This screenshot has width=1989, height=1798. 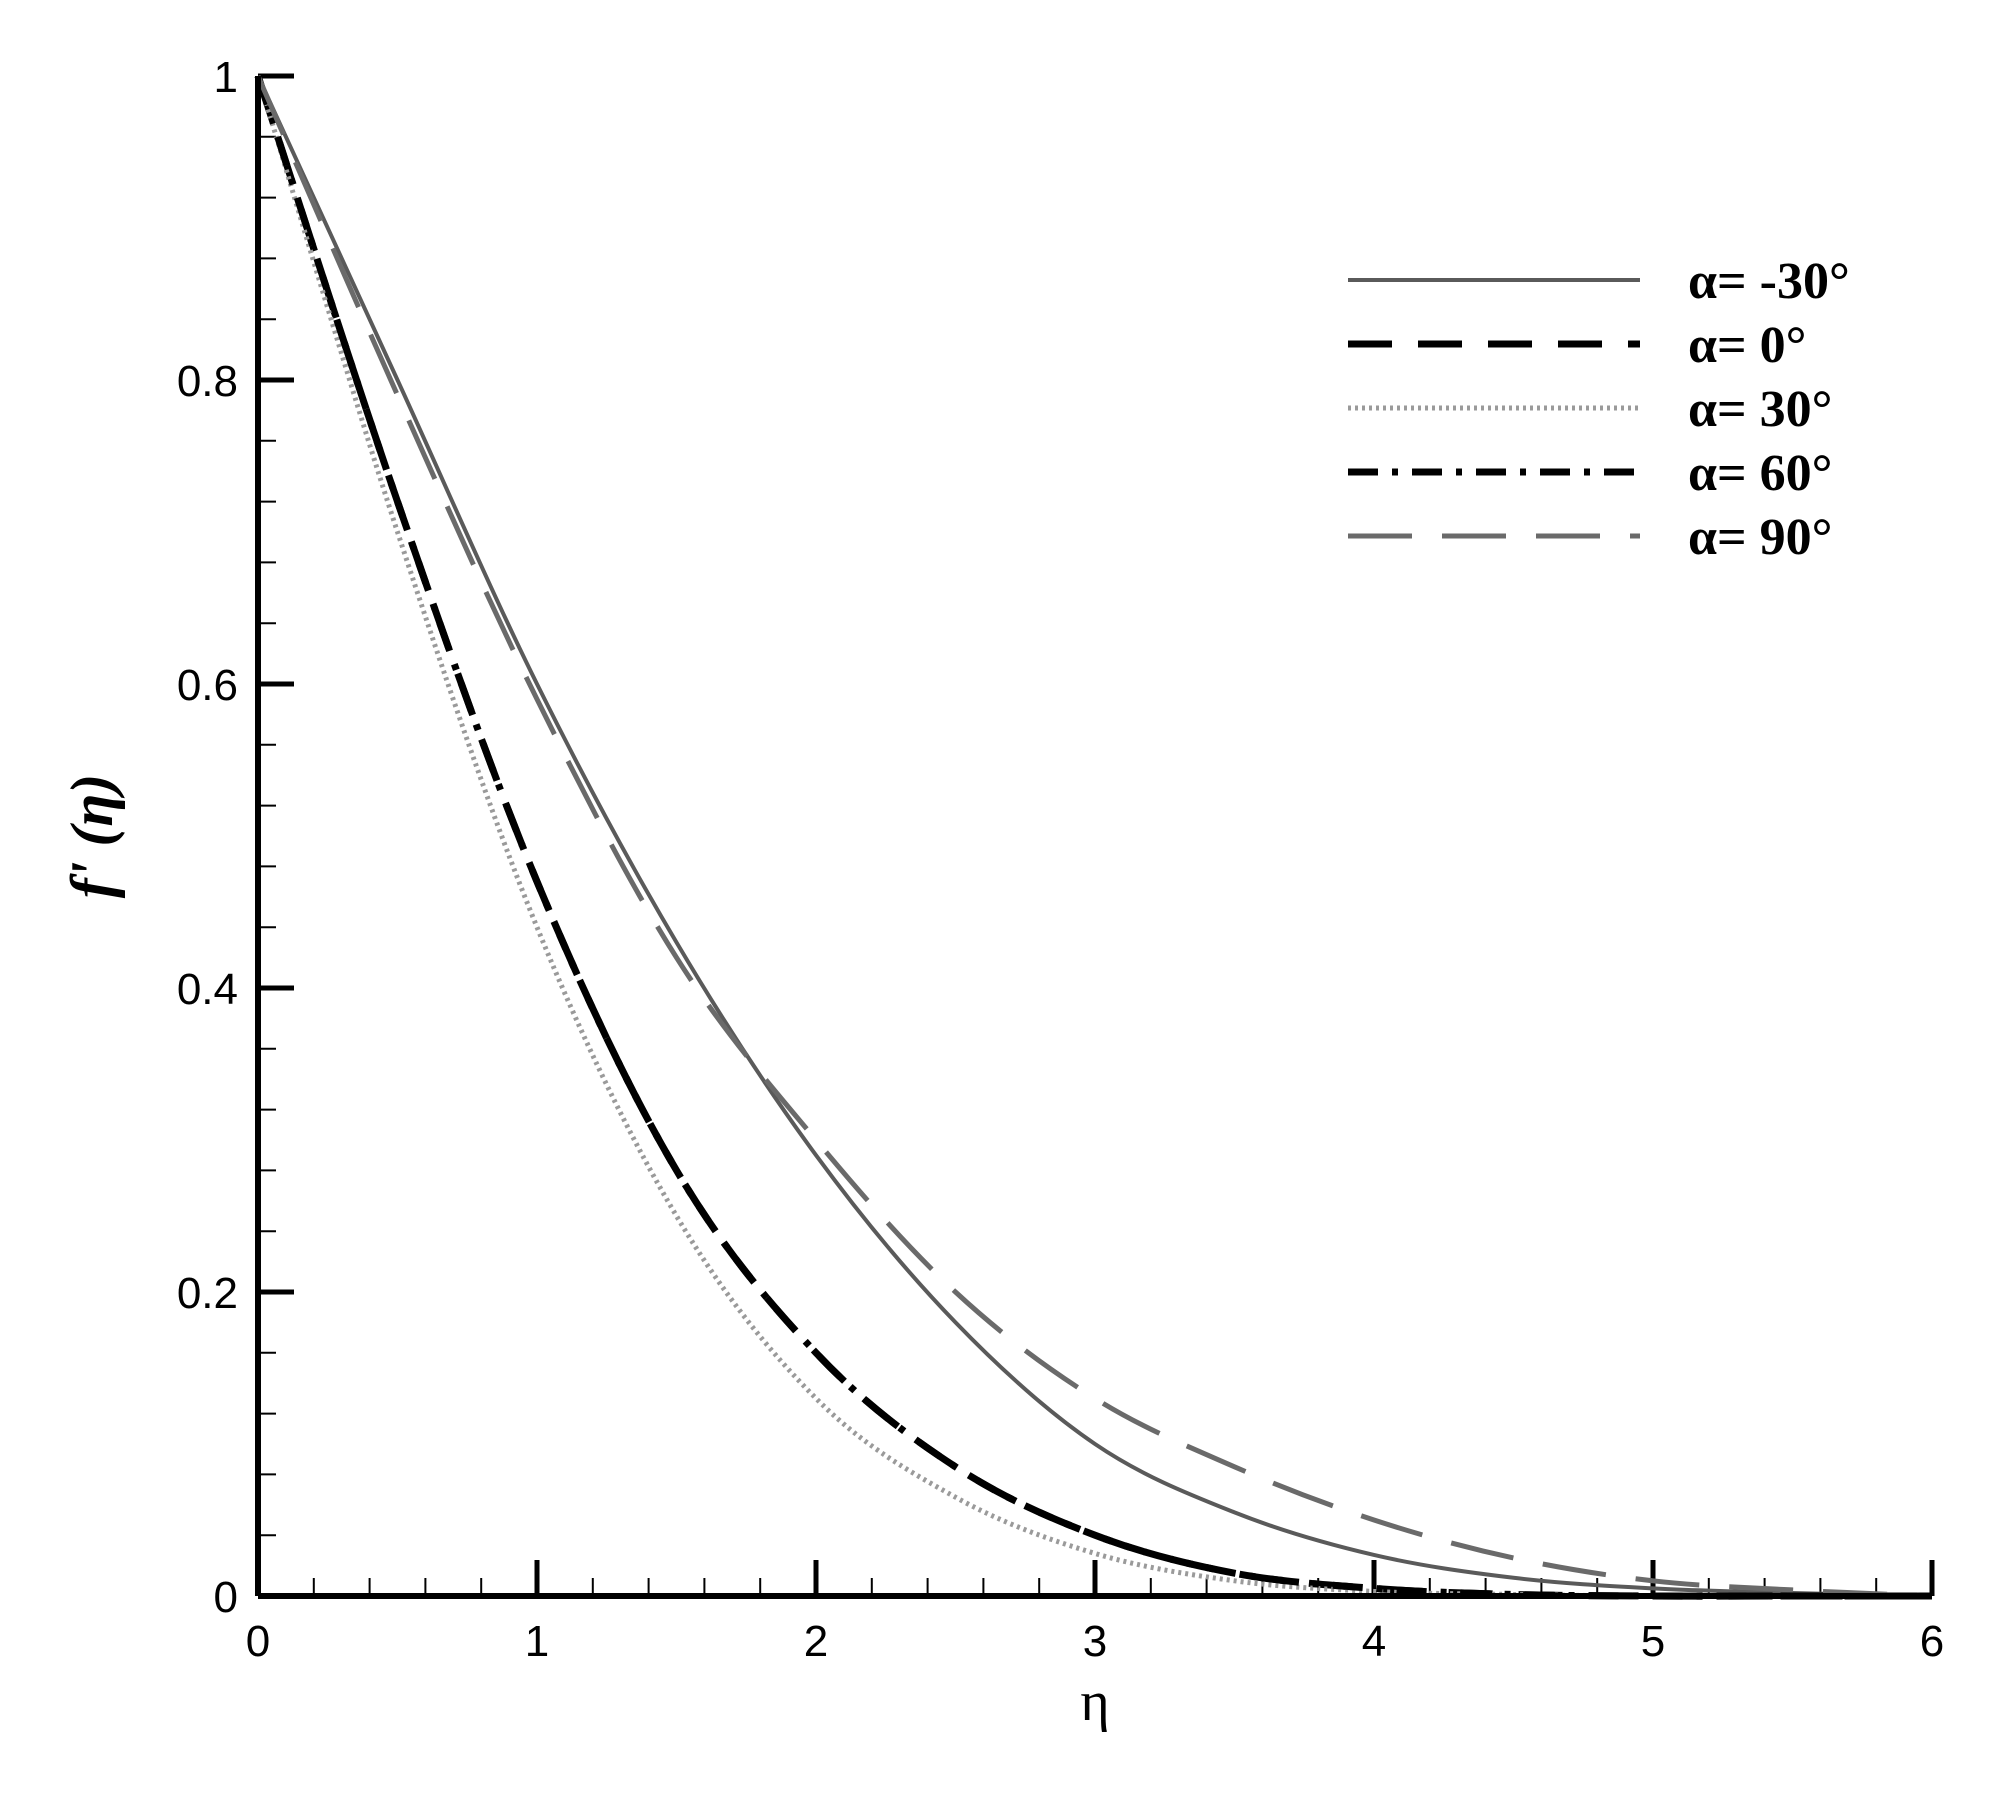 I want to click on y-tick-label: 0.8, so click(x=207, y=381).